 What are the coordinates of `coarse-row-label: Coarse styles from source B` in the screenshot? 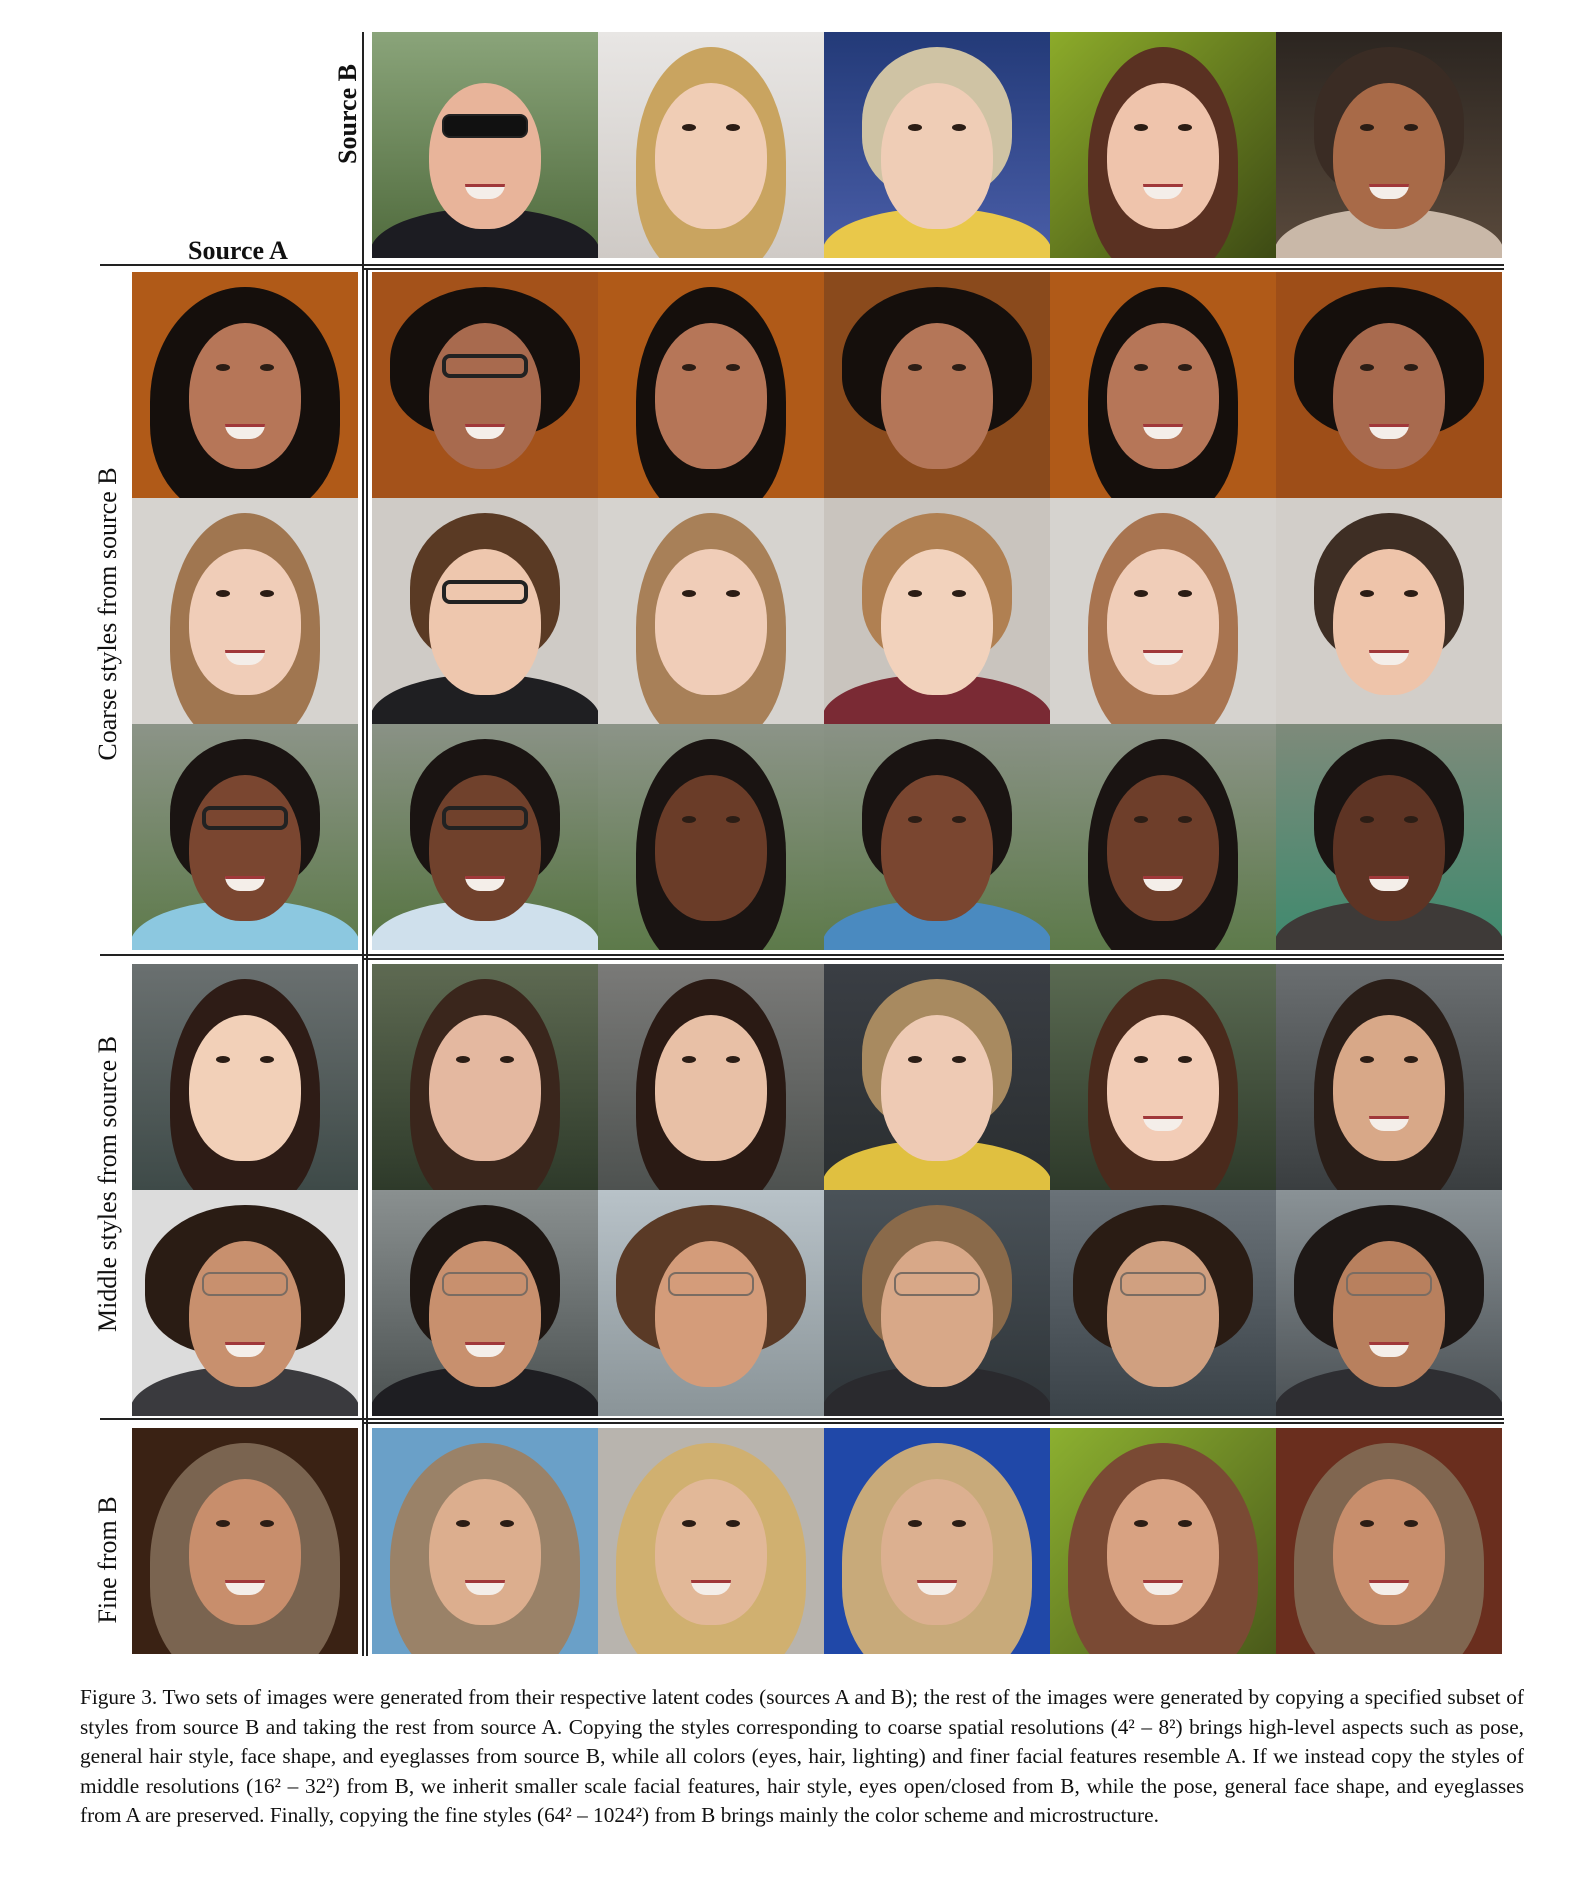 It's located at (107, 614).